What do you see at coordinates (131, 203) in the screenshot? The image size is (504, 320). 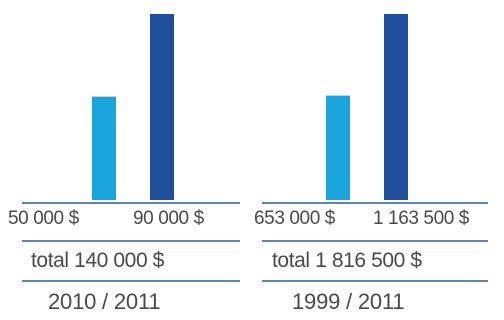 I see `group-1-top-rule` at bounding box center [131, 203].